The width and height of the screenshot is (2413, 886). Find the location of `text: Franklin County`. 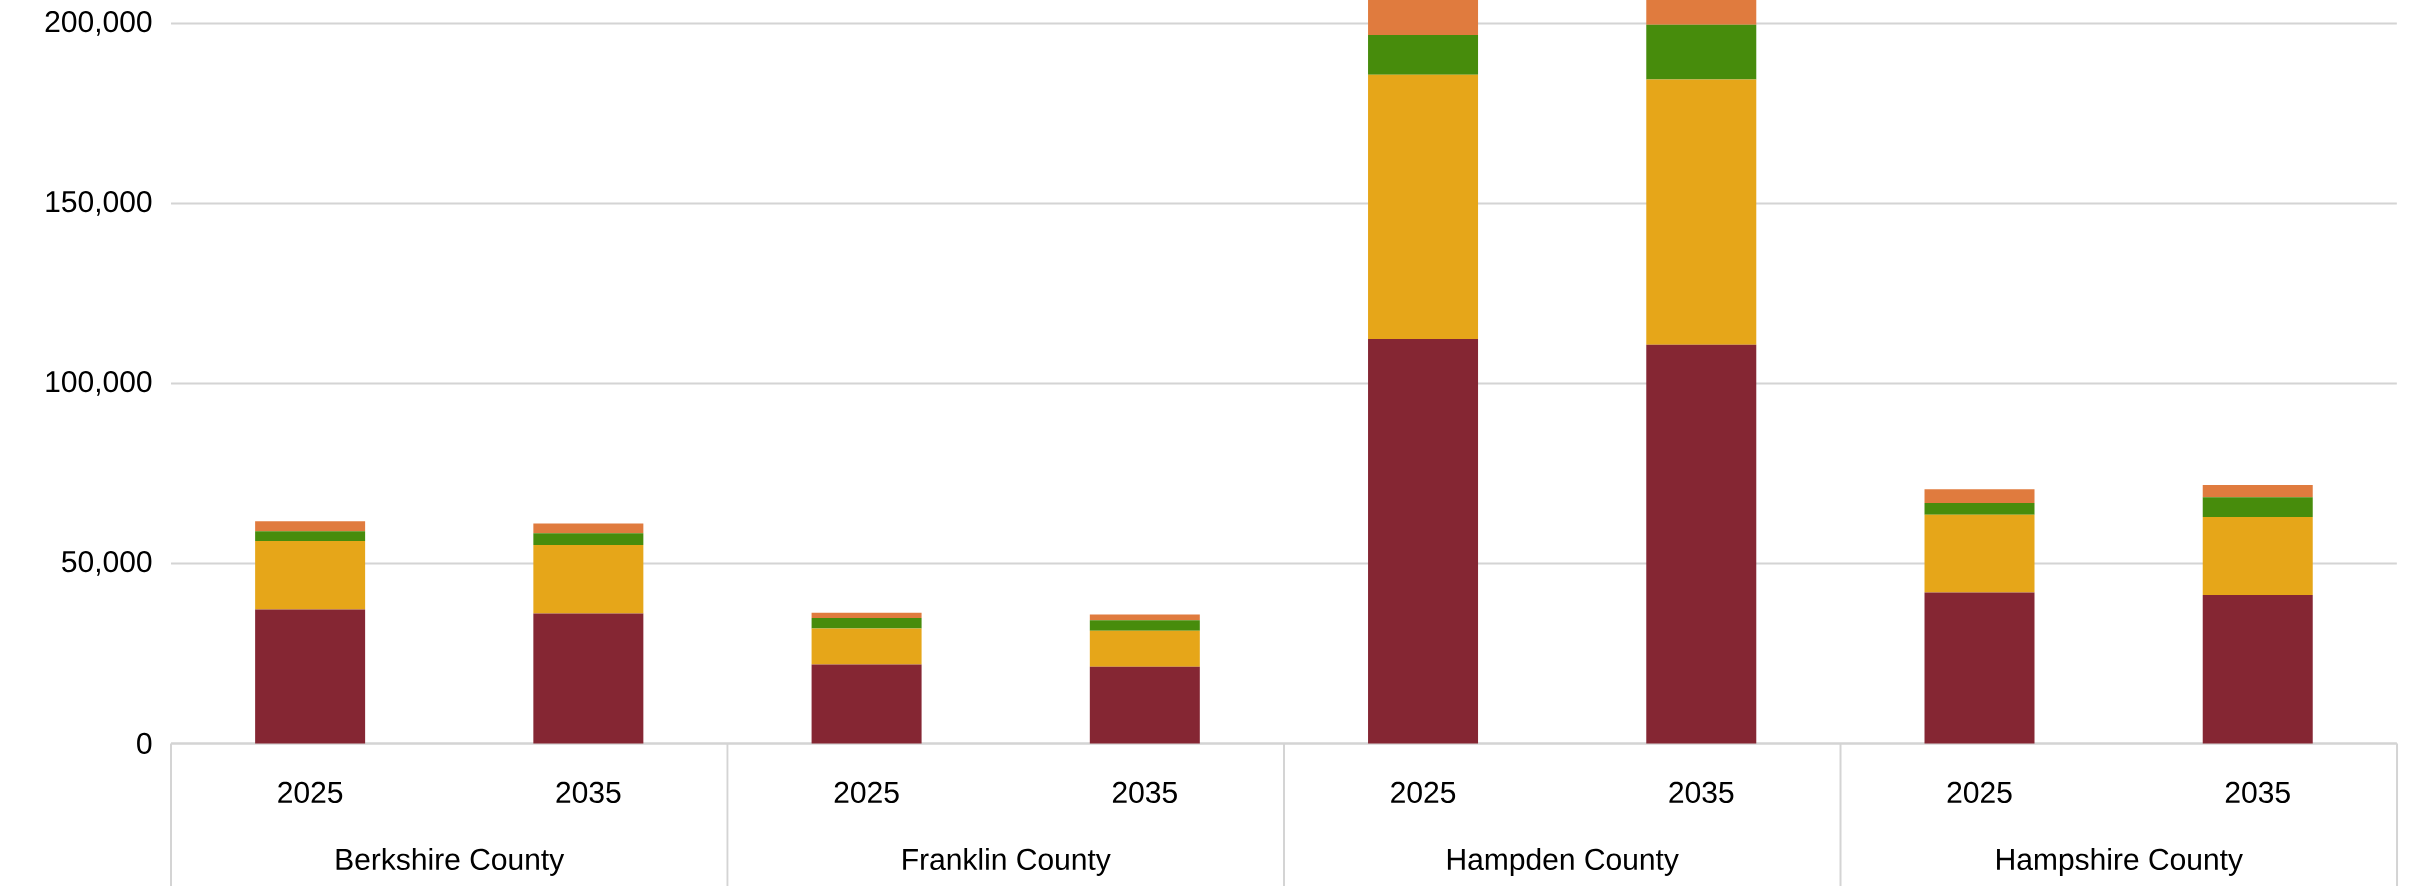

text: Franklin County is located at coordinates (1007, 862).